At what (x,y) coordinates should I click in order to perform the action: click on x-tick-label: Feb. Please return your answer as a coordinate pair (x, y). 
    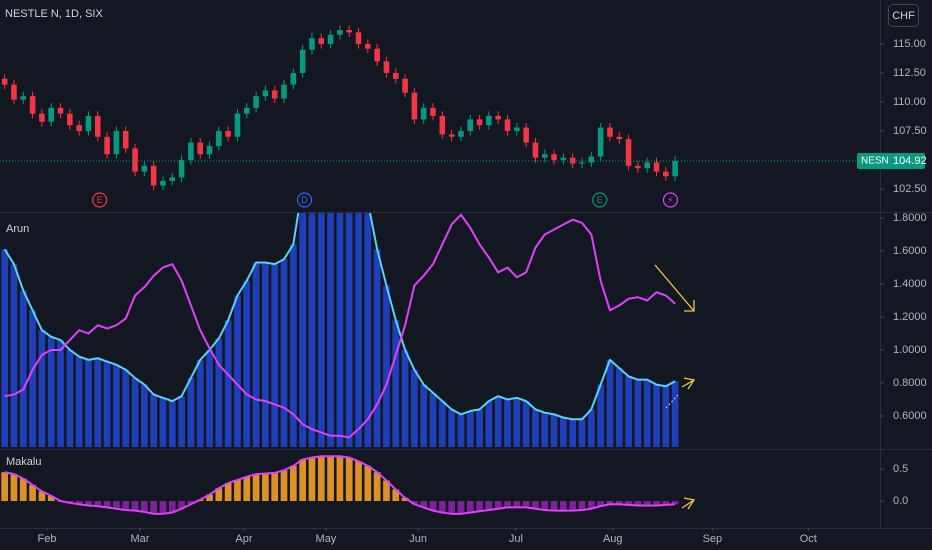
    Looking at the image, I should click on (47, 539).